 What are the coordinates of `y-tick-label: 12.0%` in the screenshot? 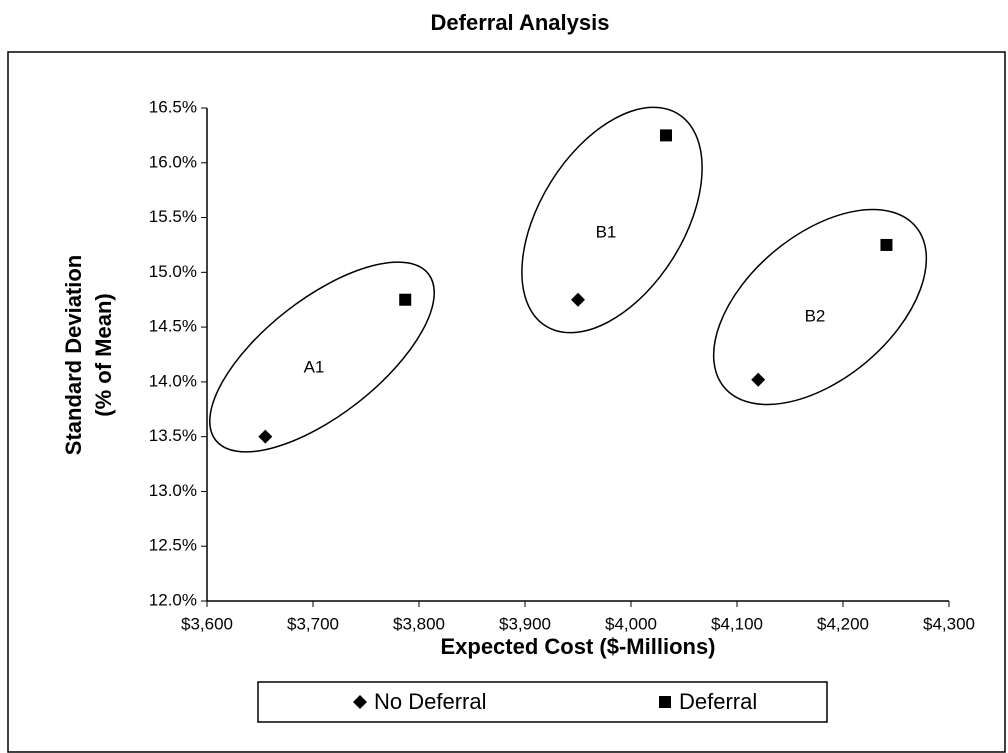 It's located at (173, 599).